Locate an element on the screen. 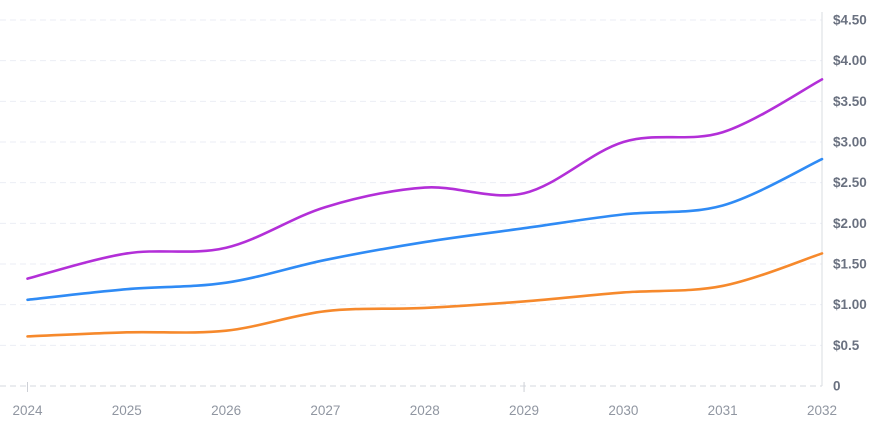 The image size is (873, 432). y-axis-label: $1.00 is located at coordinates (850, 304).